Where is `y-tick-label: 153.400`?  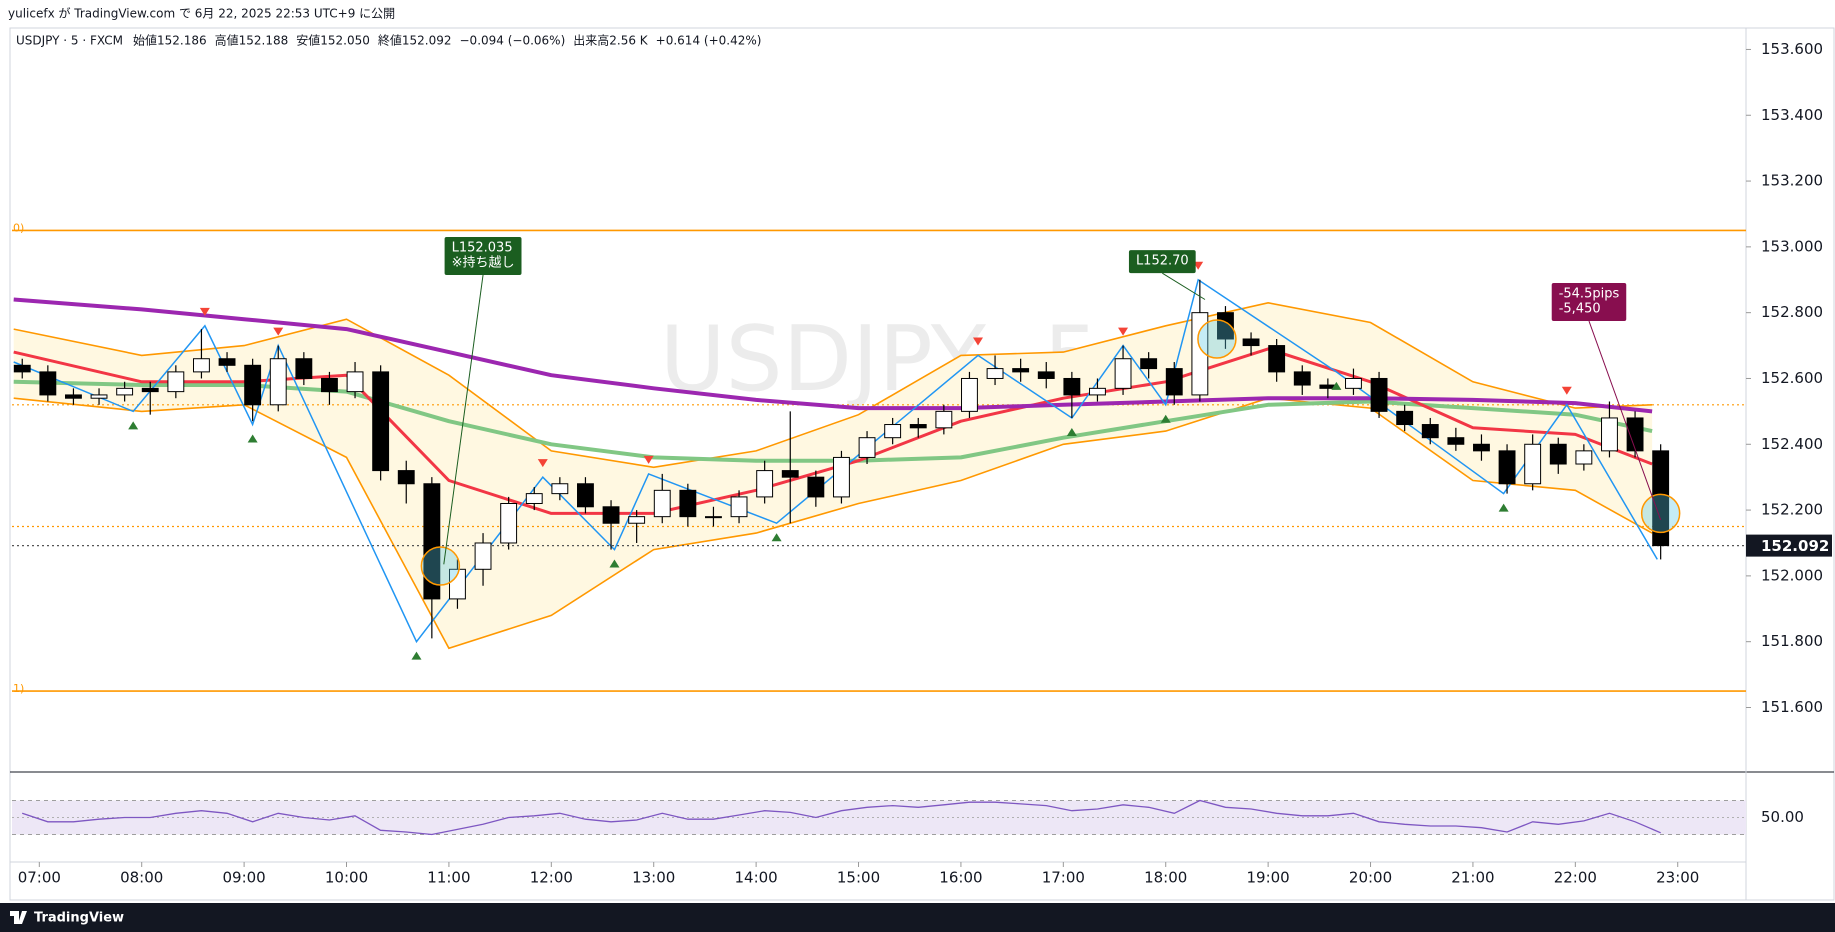 y-tick-label: 153.400 is located at coordinates (1792, 115).